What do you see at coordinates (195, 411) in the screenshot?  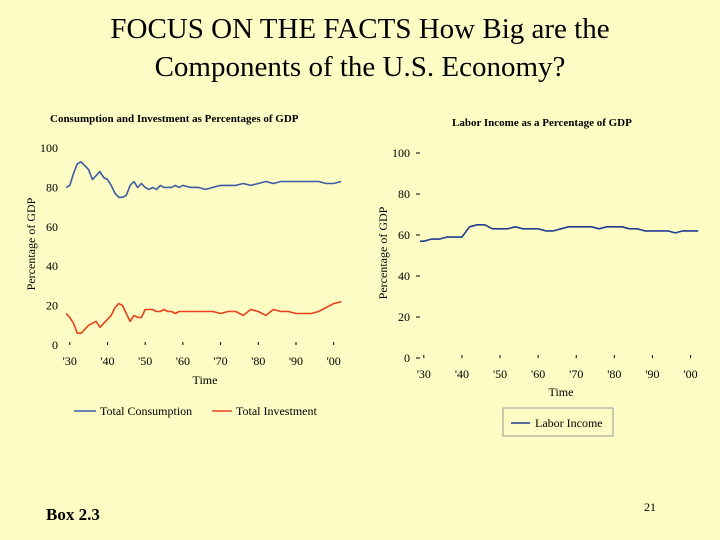 I see `chart-1-legend: Total Consumption Total Investment` at bounding box center [195, 411].